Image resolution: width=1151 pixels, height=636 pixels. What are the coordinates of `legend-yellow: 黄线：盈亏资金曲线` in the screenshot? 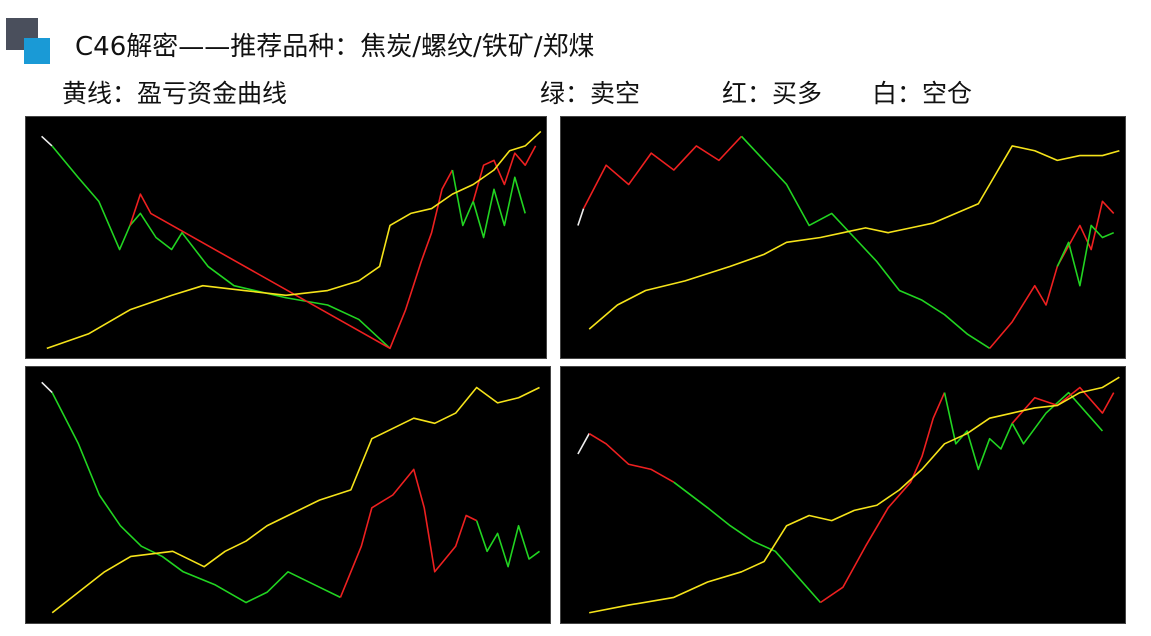 It's located at (175, 93).